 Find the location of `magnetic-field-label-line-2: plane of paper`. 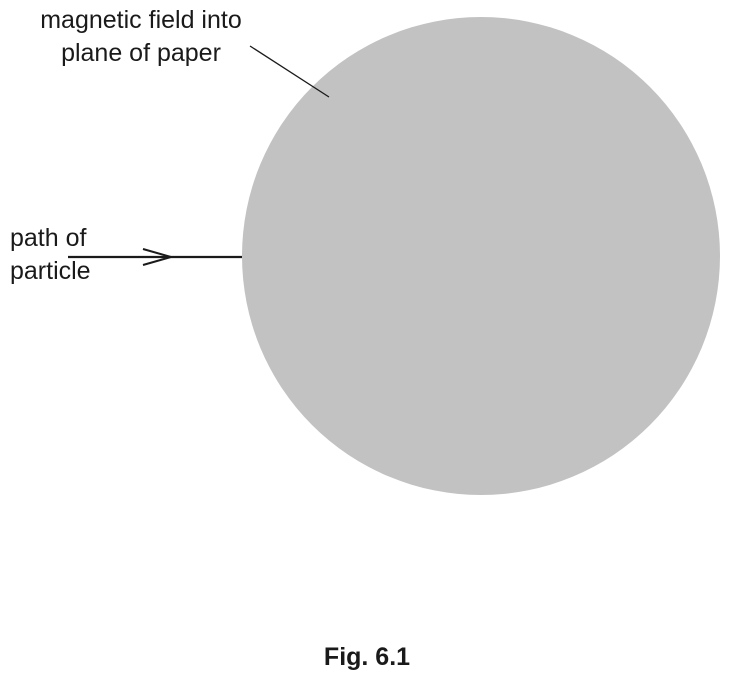

magnetic-field-label-line-2: plane of paper is located at coordinates (141, 53).